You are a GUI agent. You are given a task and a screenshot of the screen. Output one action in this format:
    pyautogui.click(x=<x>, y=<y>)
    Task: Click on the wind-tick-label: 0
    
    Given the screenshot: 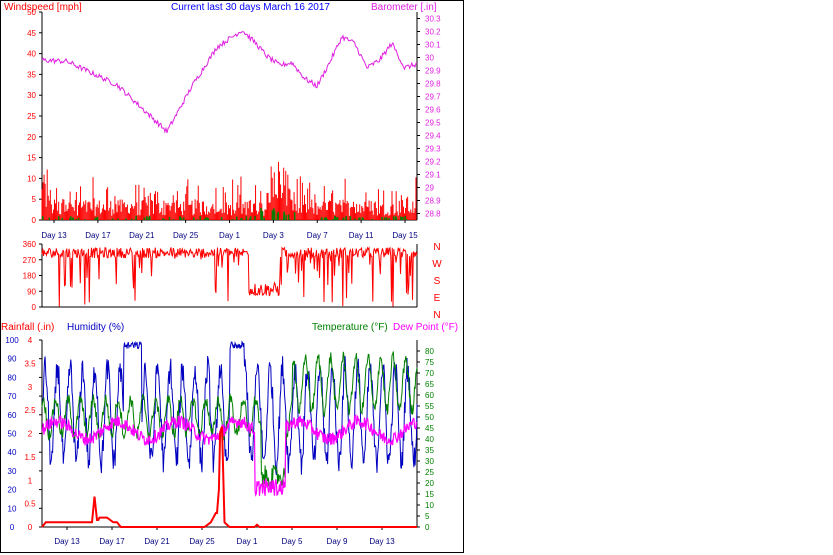 What is the action you would take?
    pyautogui.click(x=34, y=220)
    